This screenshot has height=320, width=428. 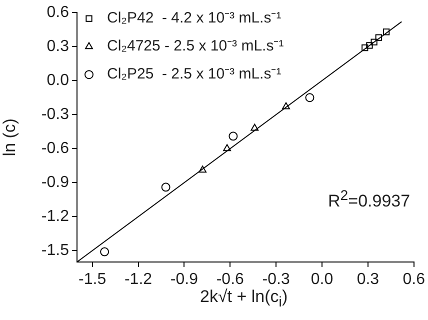 I want to click on x-tick-label: -1.5, so click(x=92, y=279).